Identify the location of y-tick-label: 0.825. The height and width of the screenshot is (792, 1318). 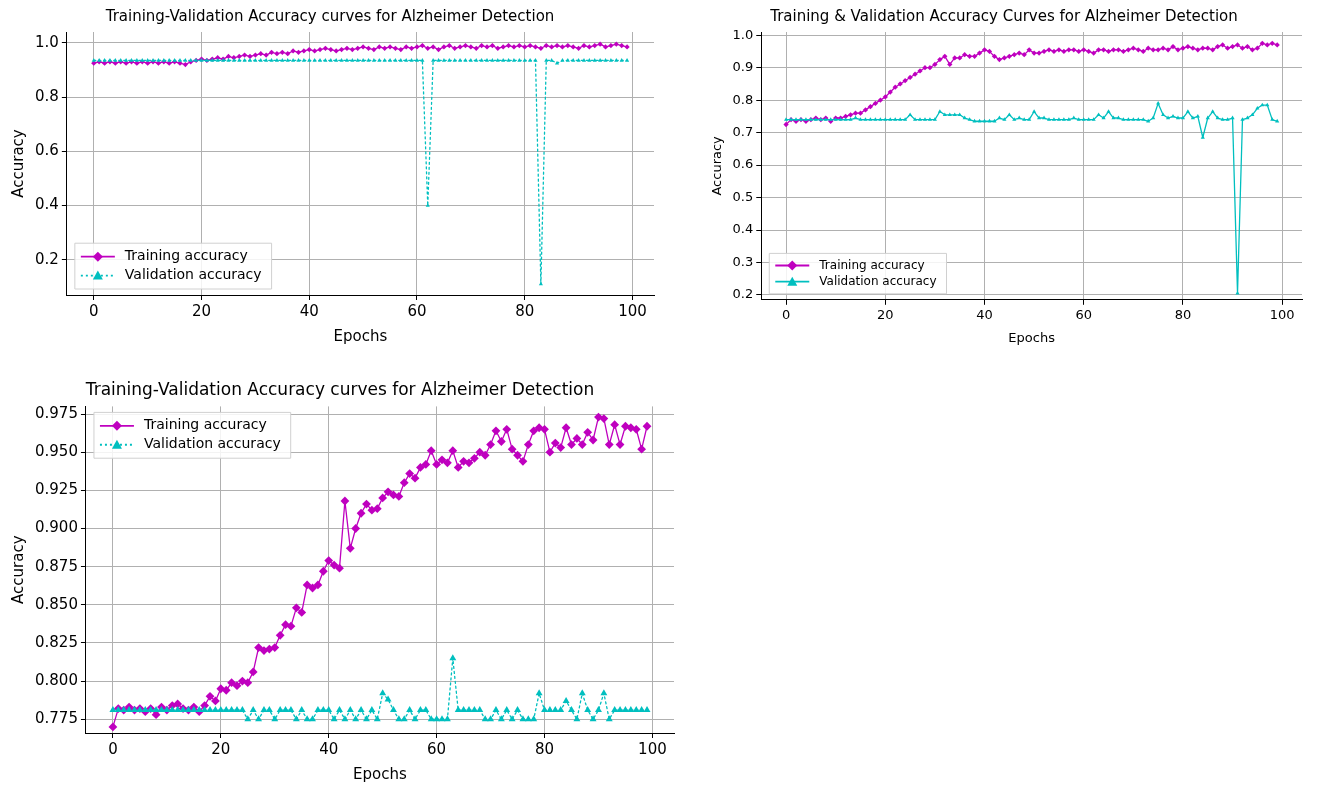
(56, 641).